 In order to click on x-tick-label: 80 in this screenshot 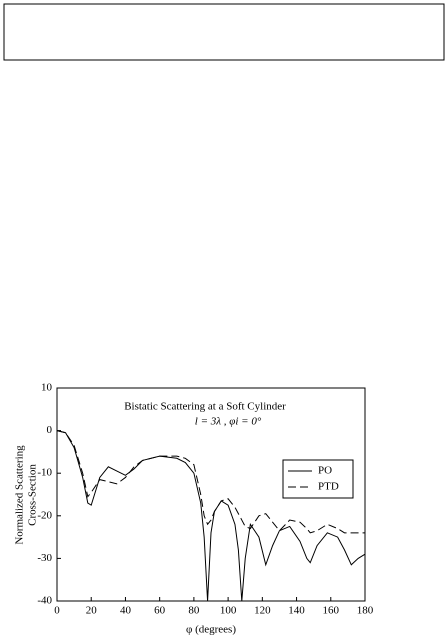, I will do `click(194, 611)`.